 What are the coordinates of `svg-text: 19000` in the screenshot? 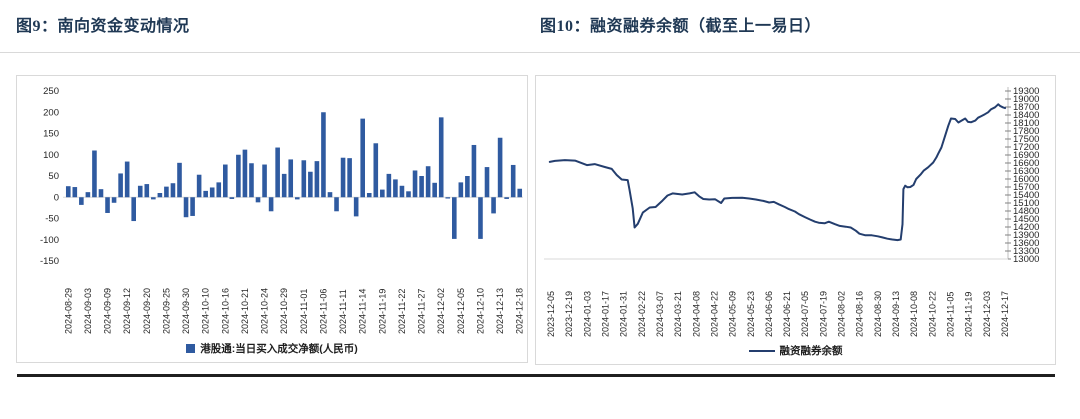 It's located at (1026, 99).